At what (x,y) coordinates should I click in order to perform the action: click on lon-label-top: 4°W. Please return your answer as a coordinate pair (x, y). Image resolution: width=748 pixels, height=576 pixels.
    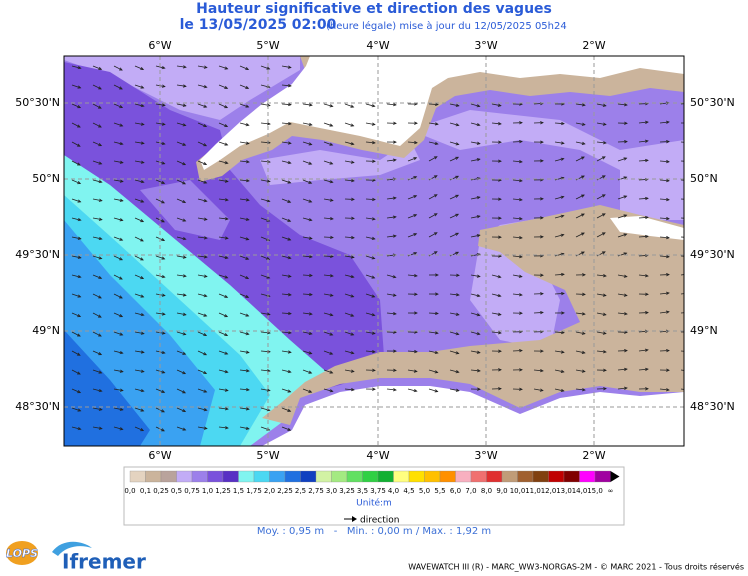
    Looking at the image, I should click on (377, 45).